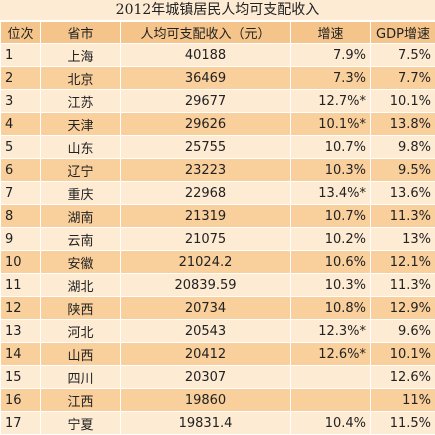 The image size is (435, 435). I want to click on table-cell: 重庆, so click(81, 193).